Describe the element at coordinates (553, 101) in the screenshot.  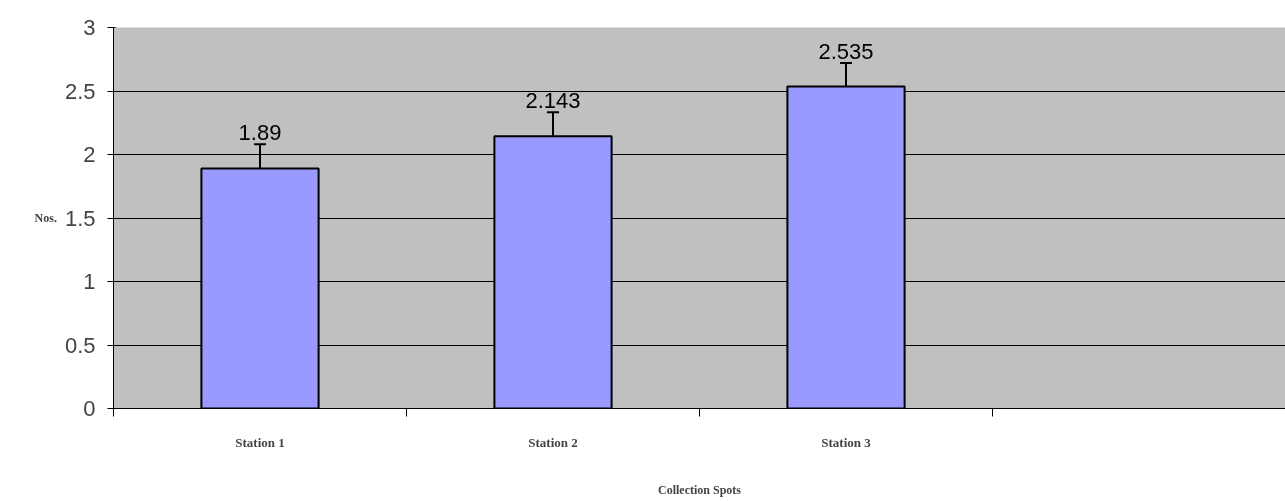
I see `data-label: 2.143` at that location.